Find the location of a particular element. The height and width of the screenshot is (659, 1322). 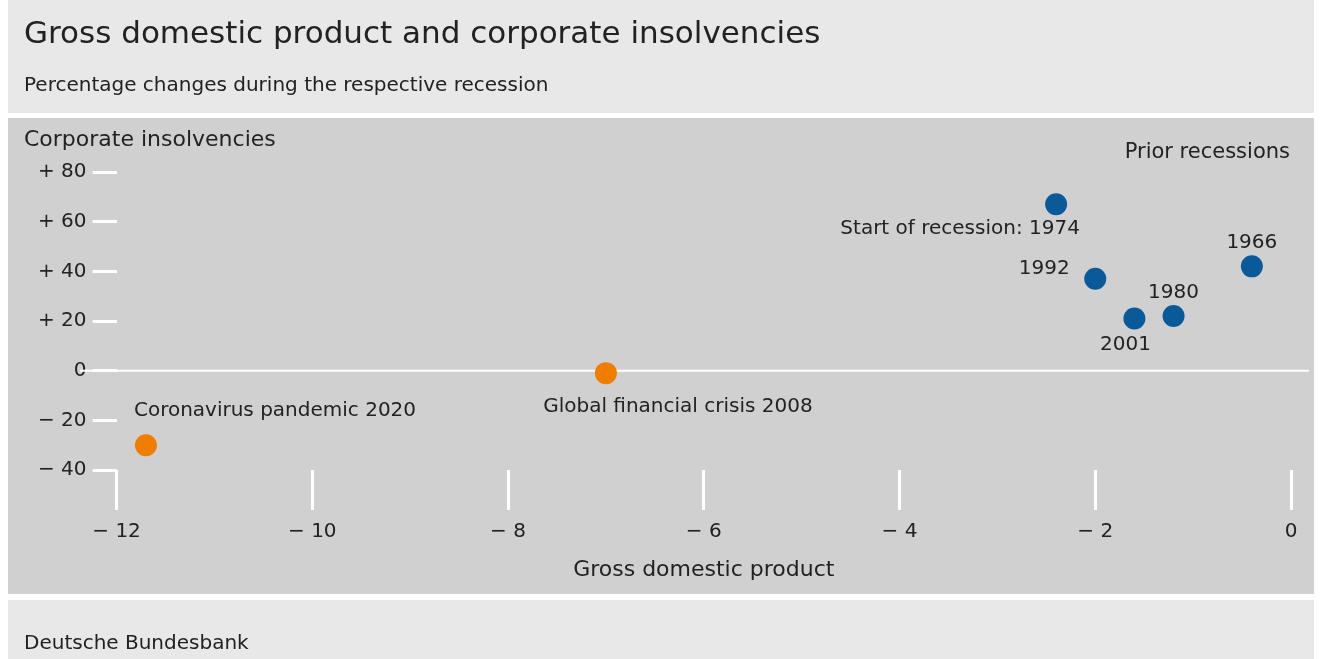

y-axis-title: Corporate insolvencies is located at coordinates (150, 138).